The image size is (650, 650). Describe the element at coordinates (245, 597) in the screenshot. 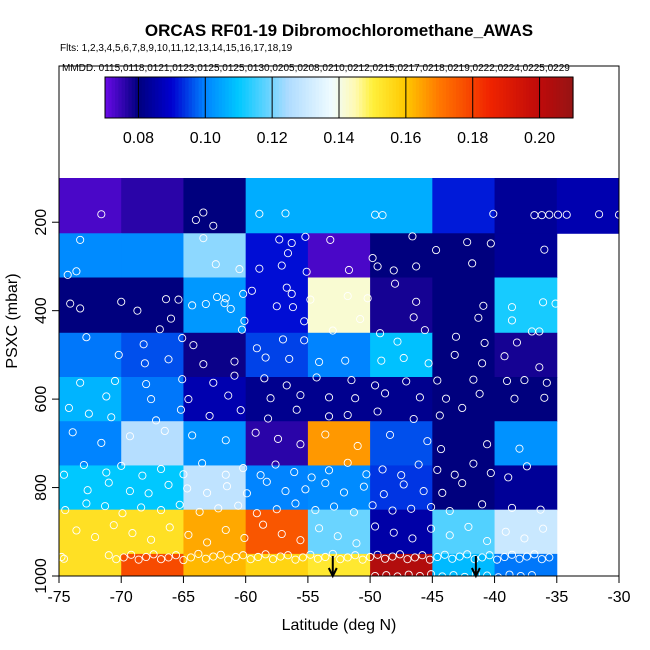

I see `x-tick-label: -60` at that location.